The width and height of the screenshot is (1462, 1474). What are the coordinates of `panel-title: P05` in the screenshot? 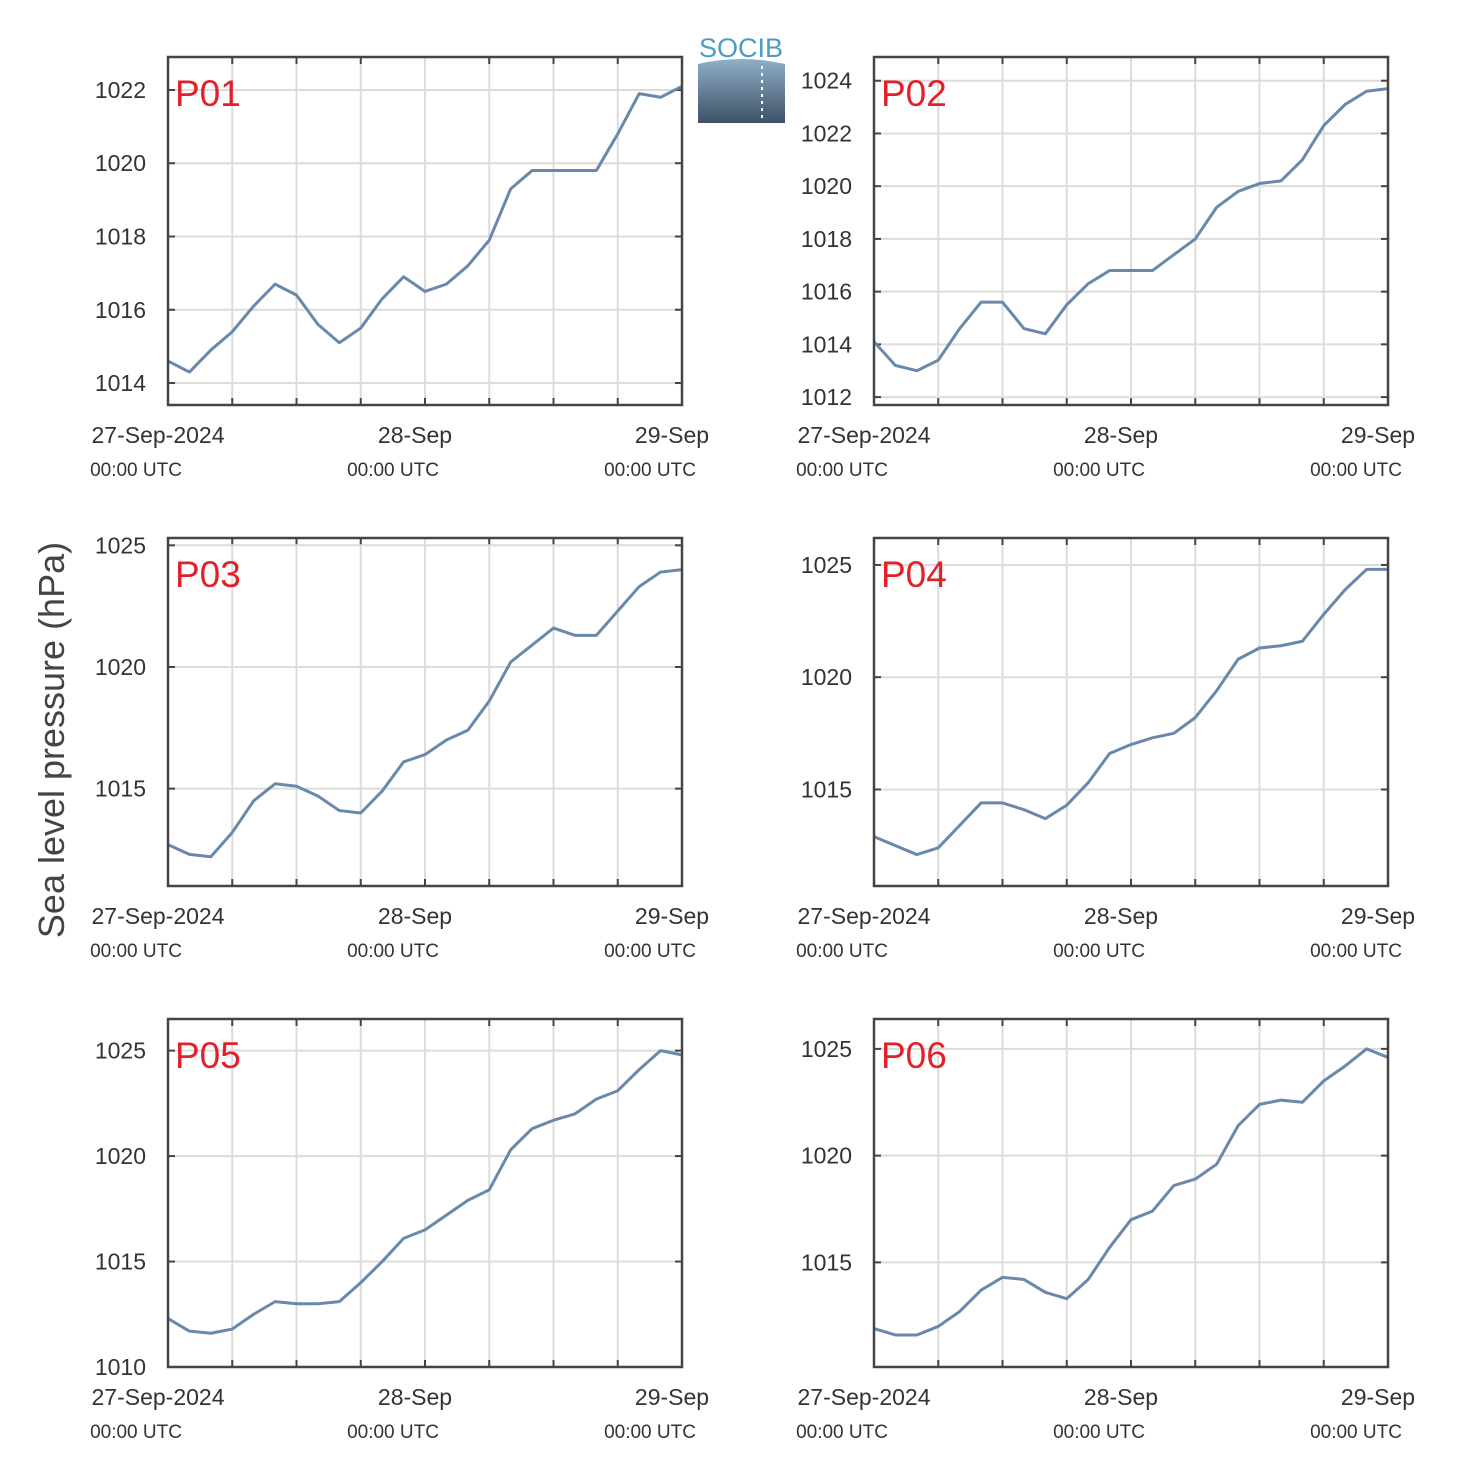 It's located at (208, 1055).